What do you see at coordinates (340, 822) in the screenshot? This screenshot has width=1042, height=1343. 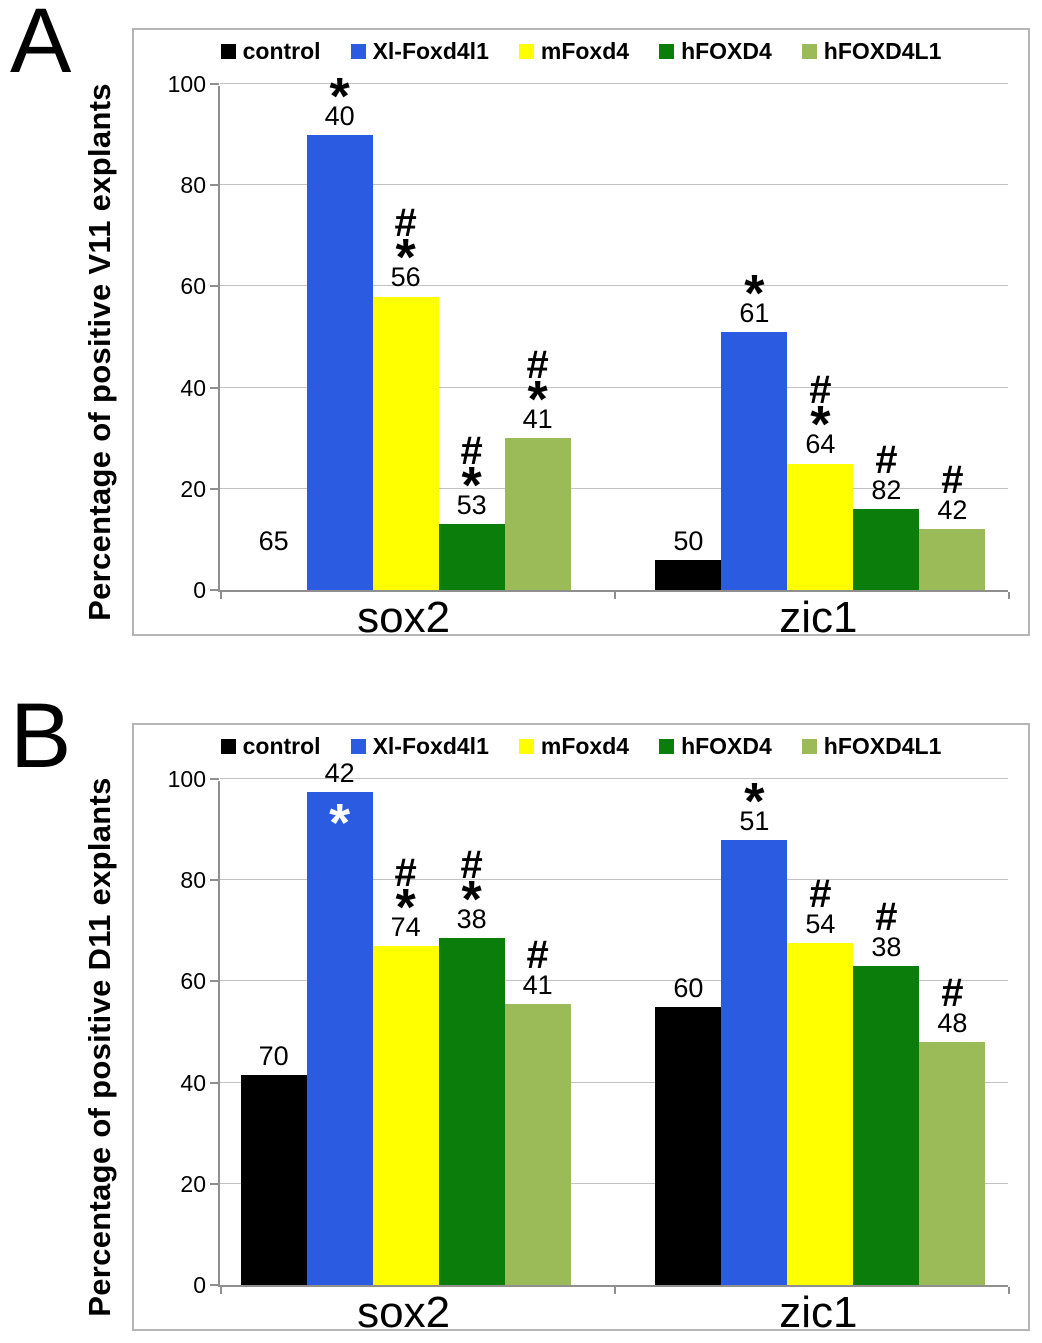 I see `significance-star-white-icon: *` at bounding box center [340, 822].